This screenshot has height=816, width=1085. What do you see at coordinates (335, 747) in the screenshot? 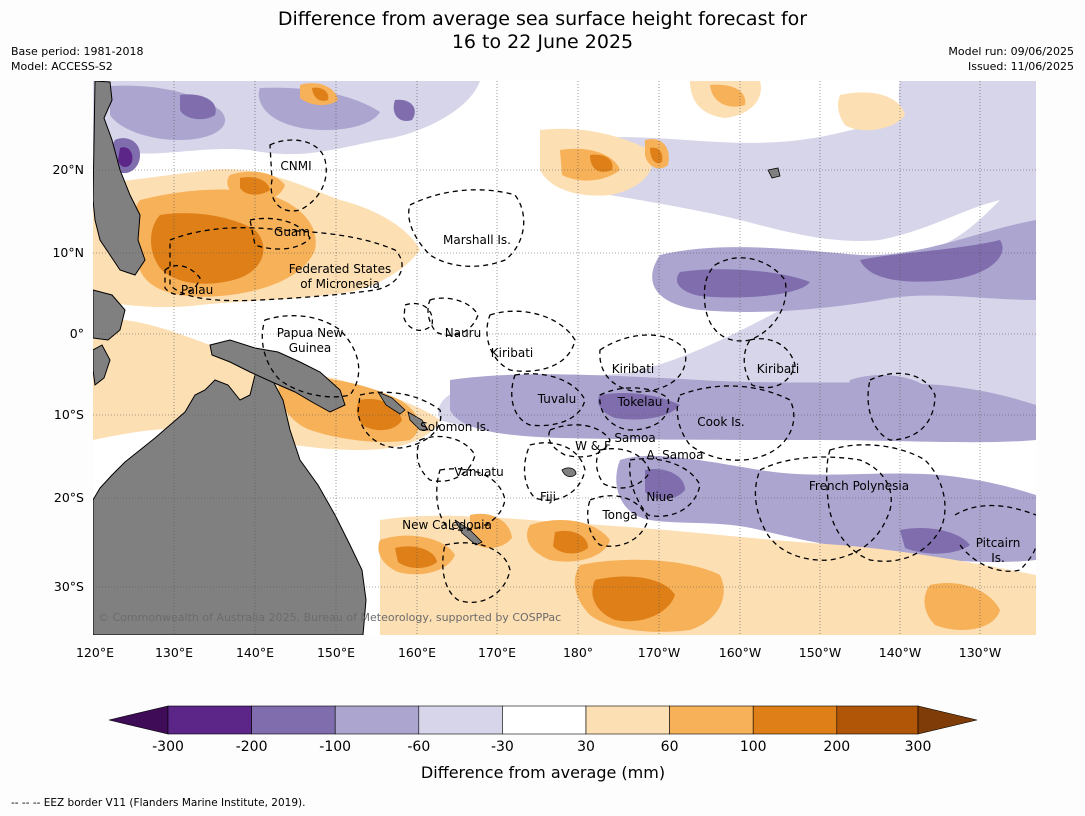
I see `colorbar-tick-3: -100` at bounding box center [335, 747].